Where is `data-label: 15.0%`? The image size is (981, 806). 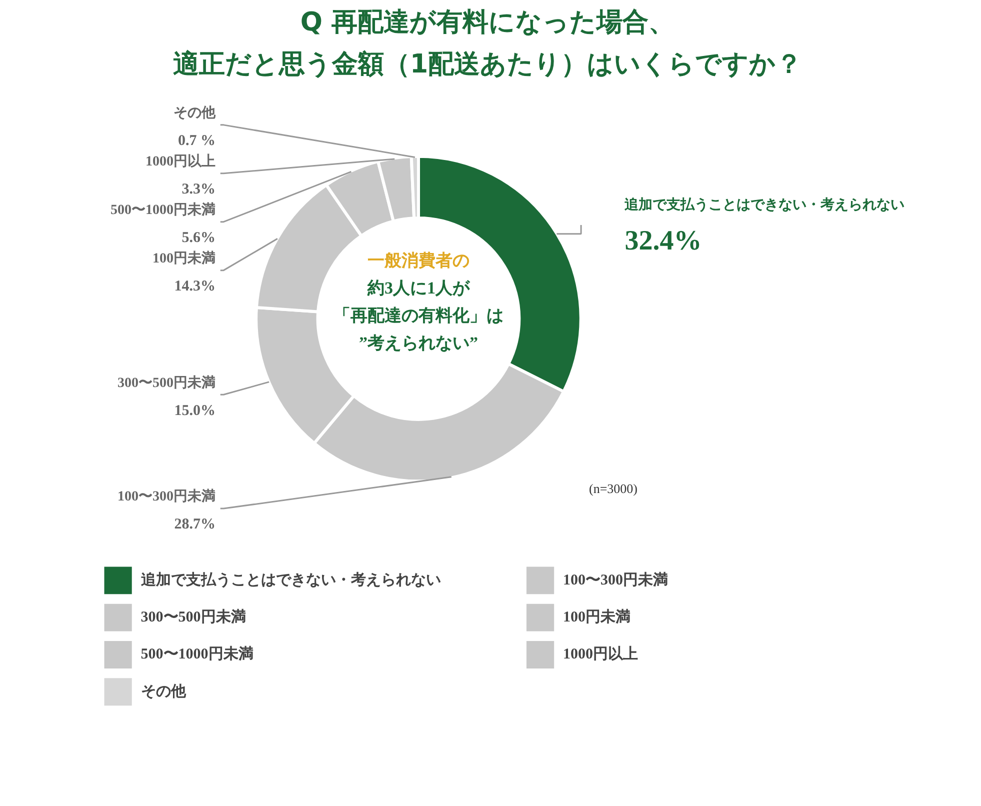
data-label: 15.0% is located at coordinates (195, 410).